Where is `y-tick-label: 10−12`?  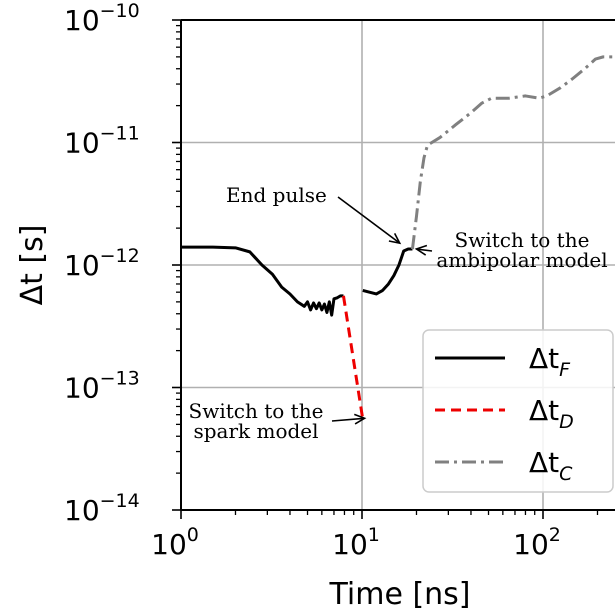 y-tick-label: 10−12 is located at coordinates (102, 263).